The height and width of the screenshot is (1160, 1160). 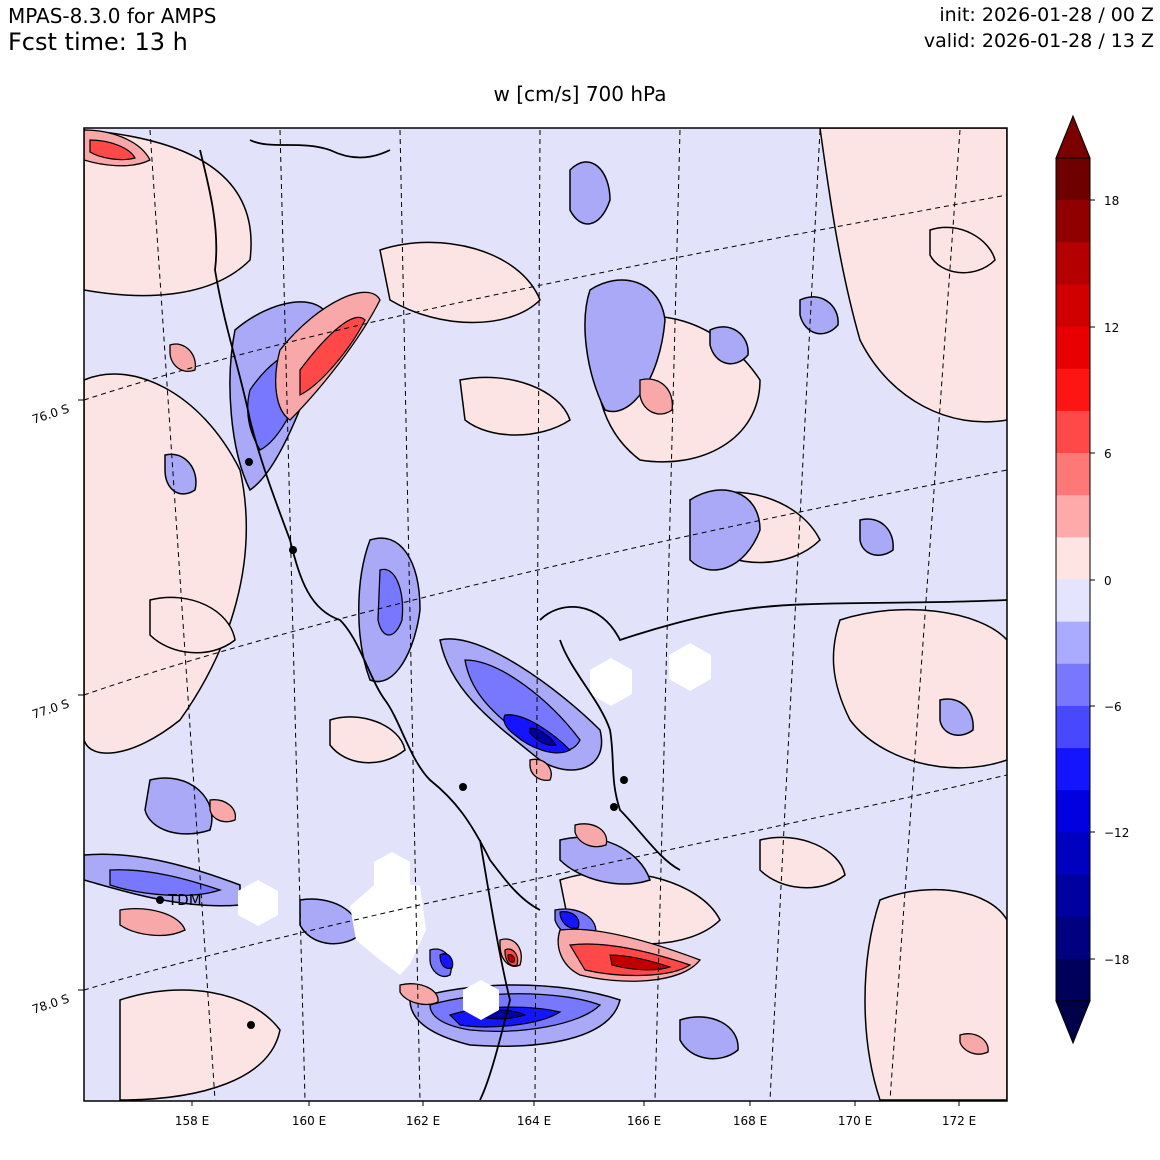 What do you see at coordinates (98, 42) in the screenshot?
I see `forecast-time: Fcst time: 13 h` at bounding box center [98, 42].